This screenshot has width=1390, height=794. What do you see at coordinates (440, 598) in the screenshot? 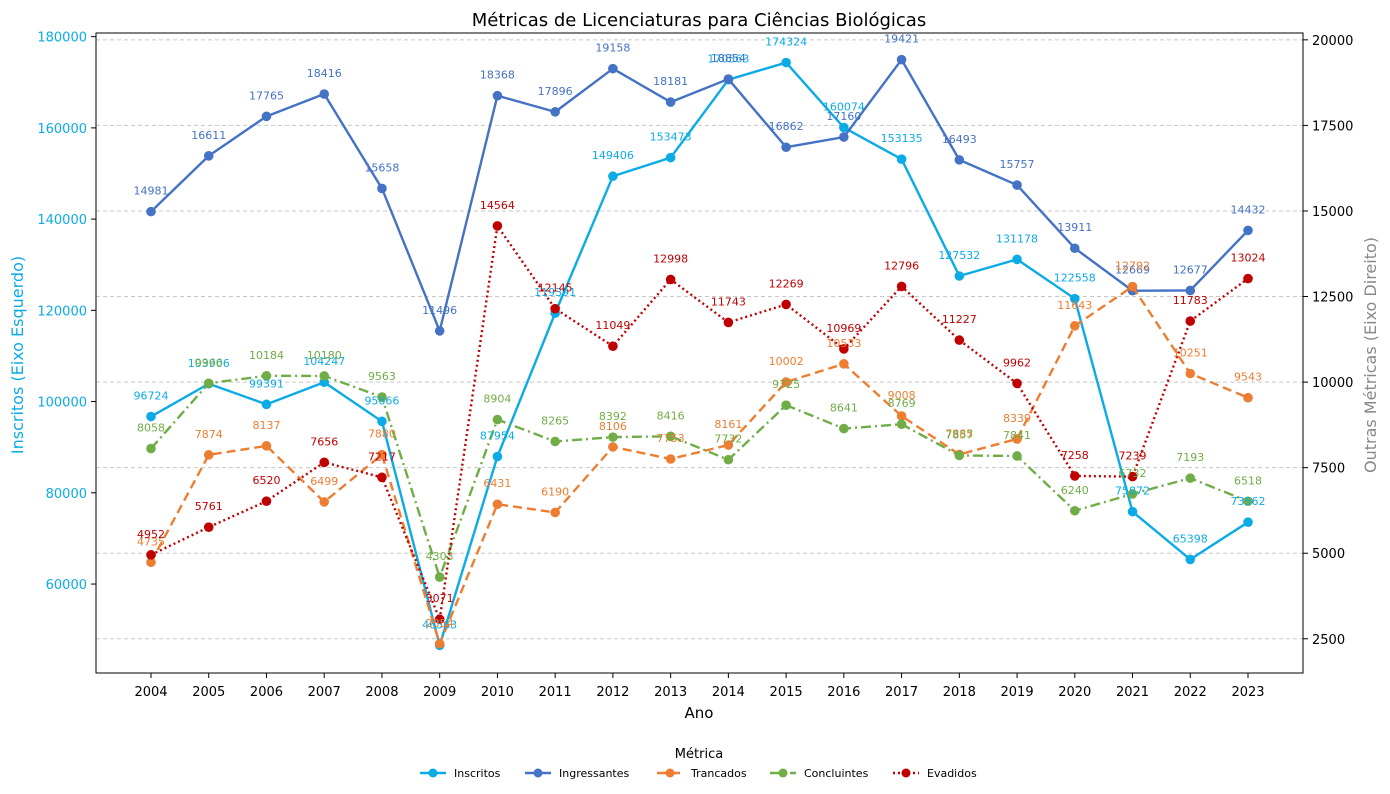
I see `data-label-evadidos: 3071` at bounding box center [440, 598].